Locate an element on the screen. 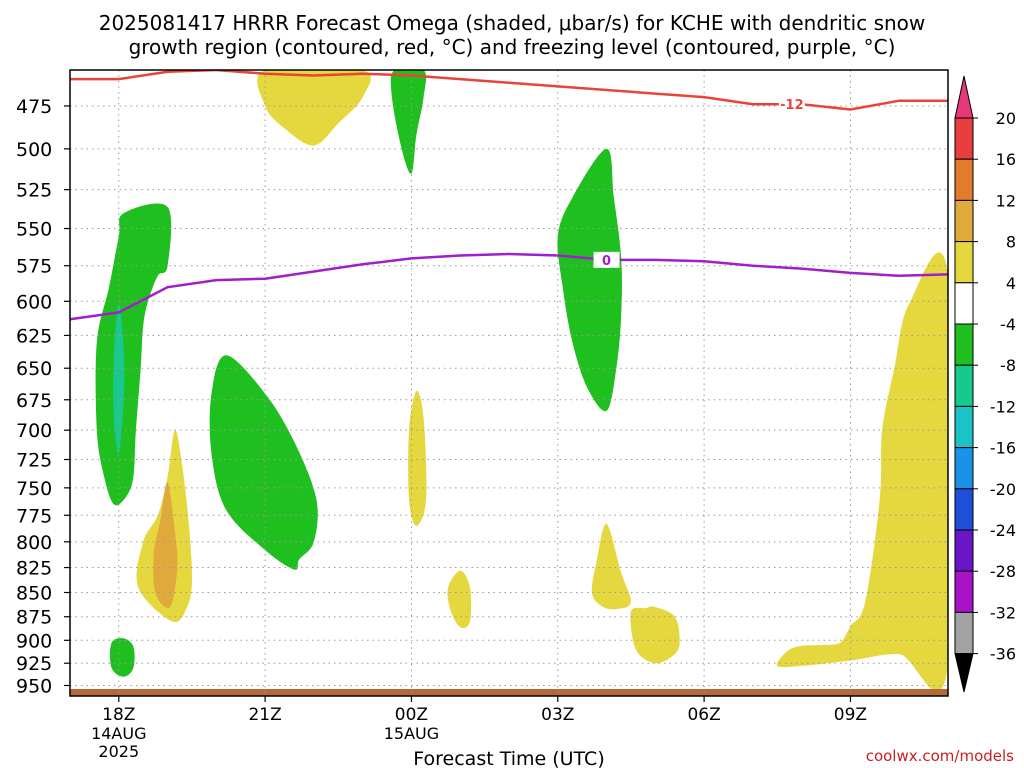 The width and height of the screenshot is (1024, 768). y-tick-label-600: 600 is located at coordinates (34, 302).